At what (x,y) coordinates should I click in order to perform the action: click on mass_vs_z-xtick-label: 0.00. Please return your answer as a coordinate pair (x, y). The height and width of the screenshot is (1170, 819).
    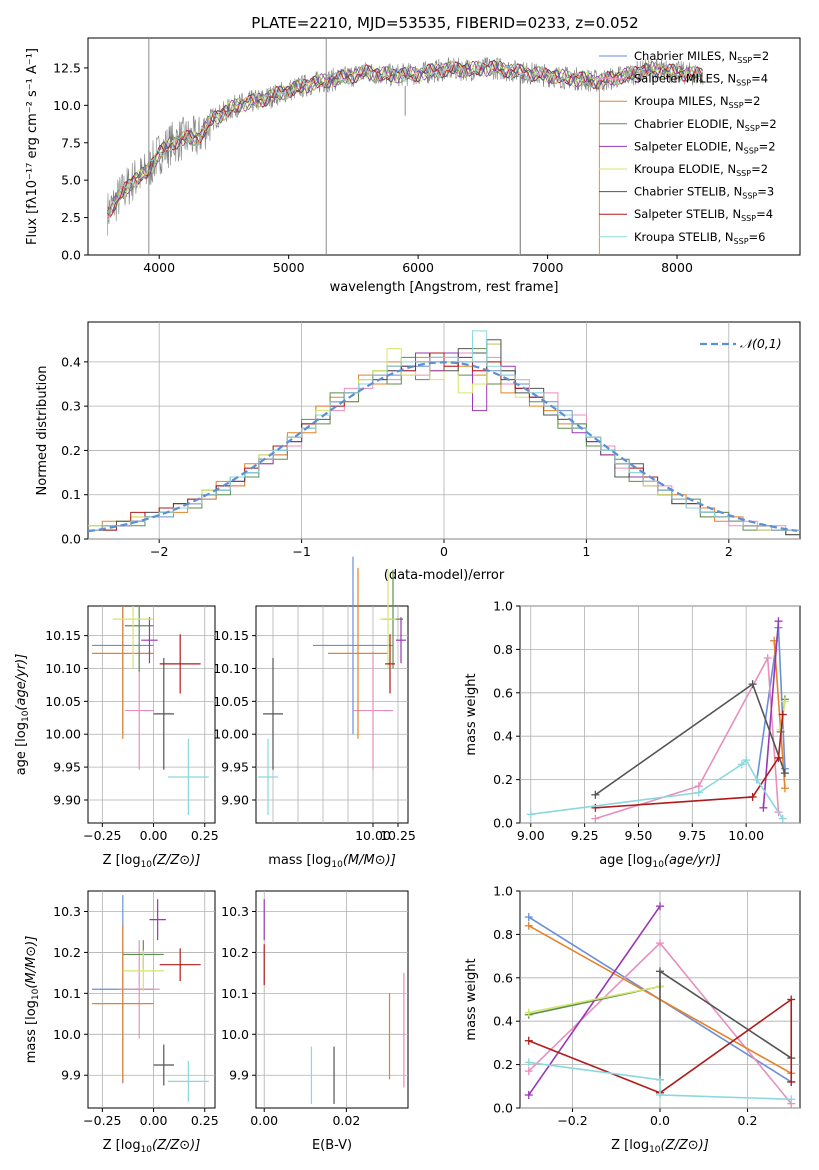
    Looking at the image, I should click on (154, 1120).